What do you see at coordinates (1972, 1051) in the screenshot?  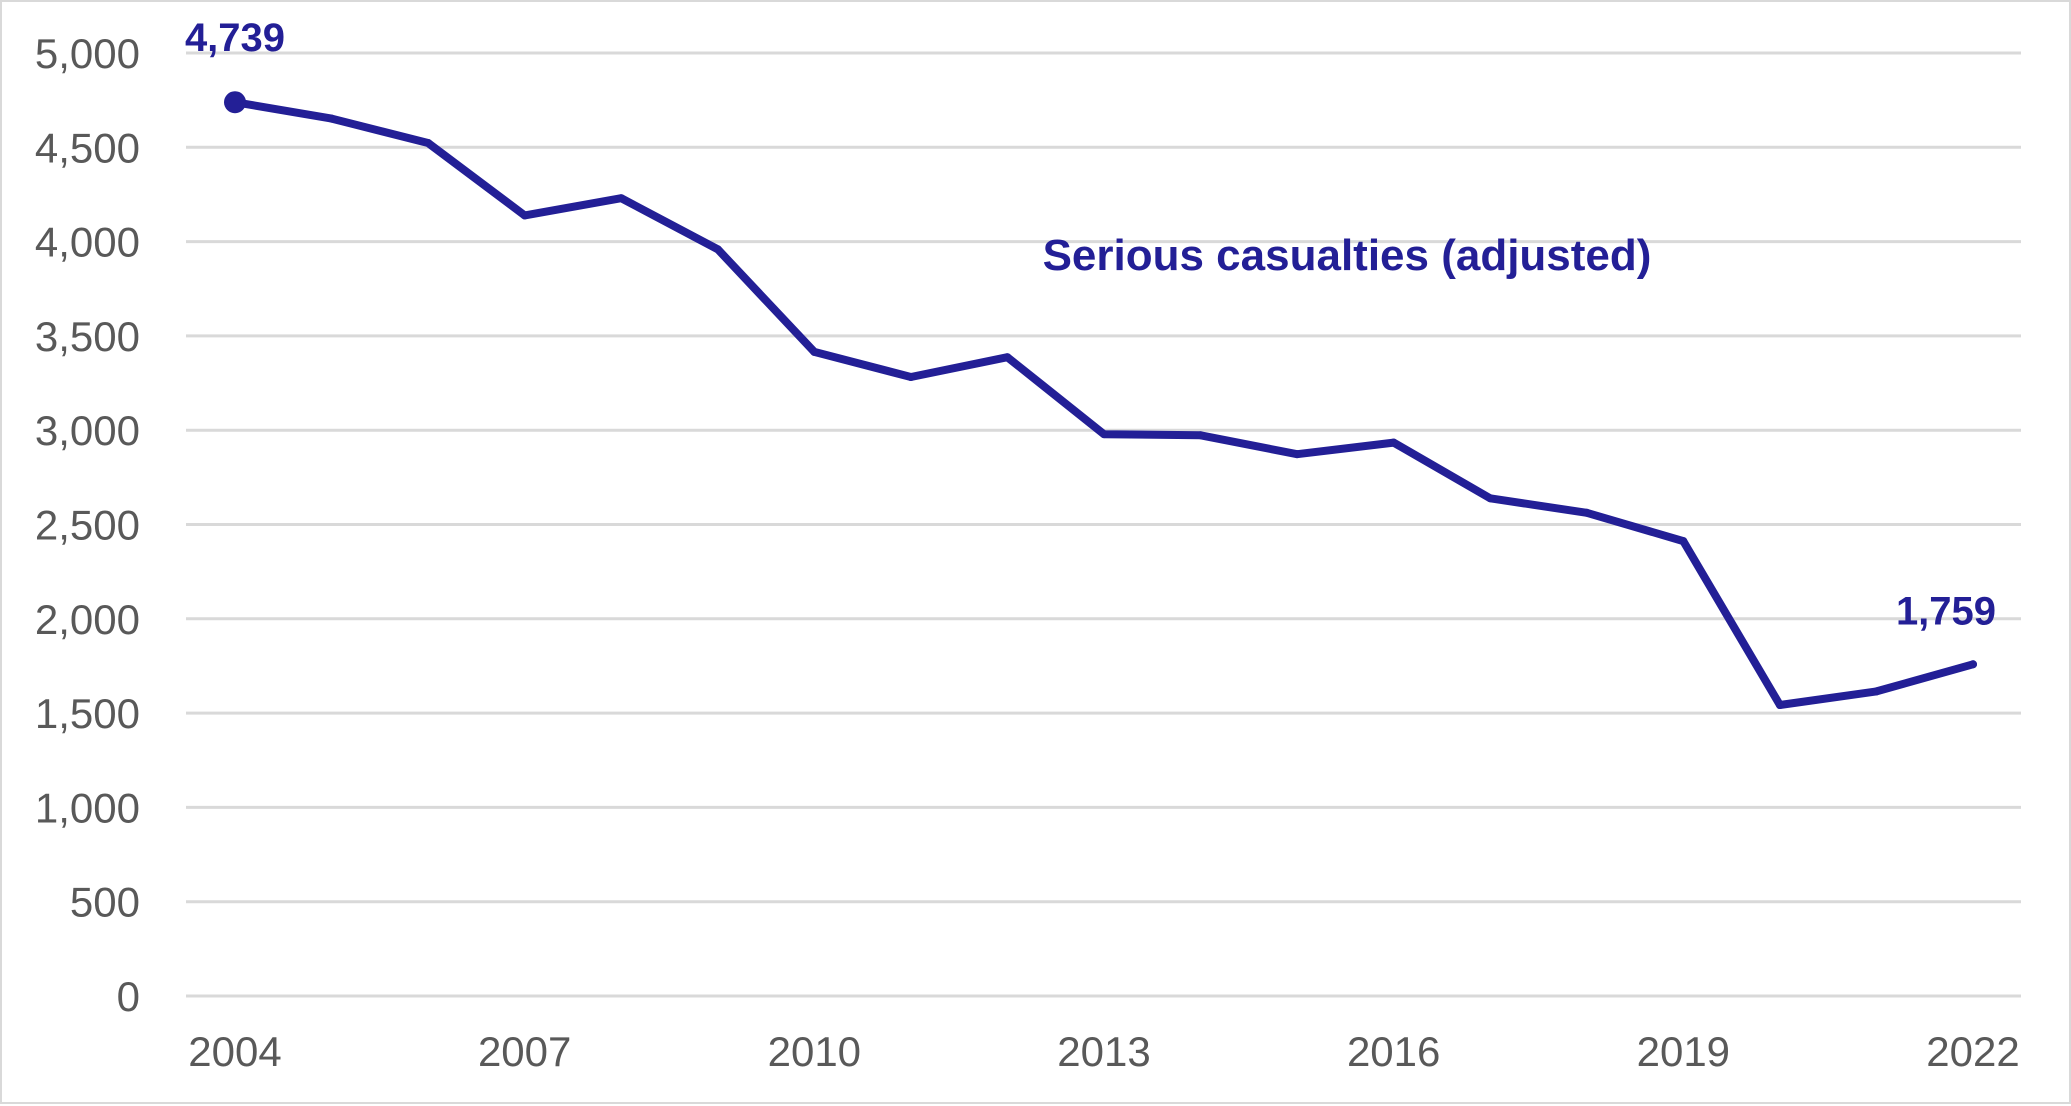 I see `x-tick-label: 2022` at bounding box center [1972, 1051].